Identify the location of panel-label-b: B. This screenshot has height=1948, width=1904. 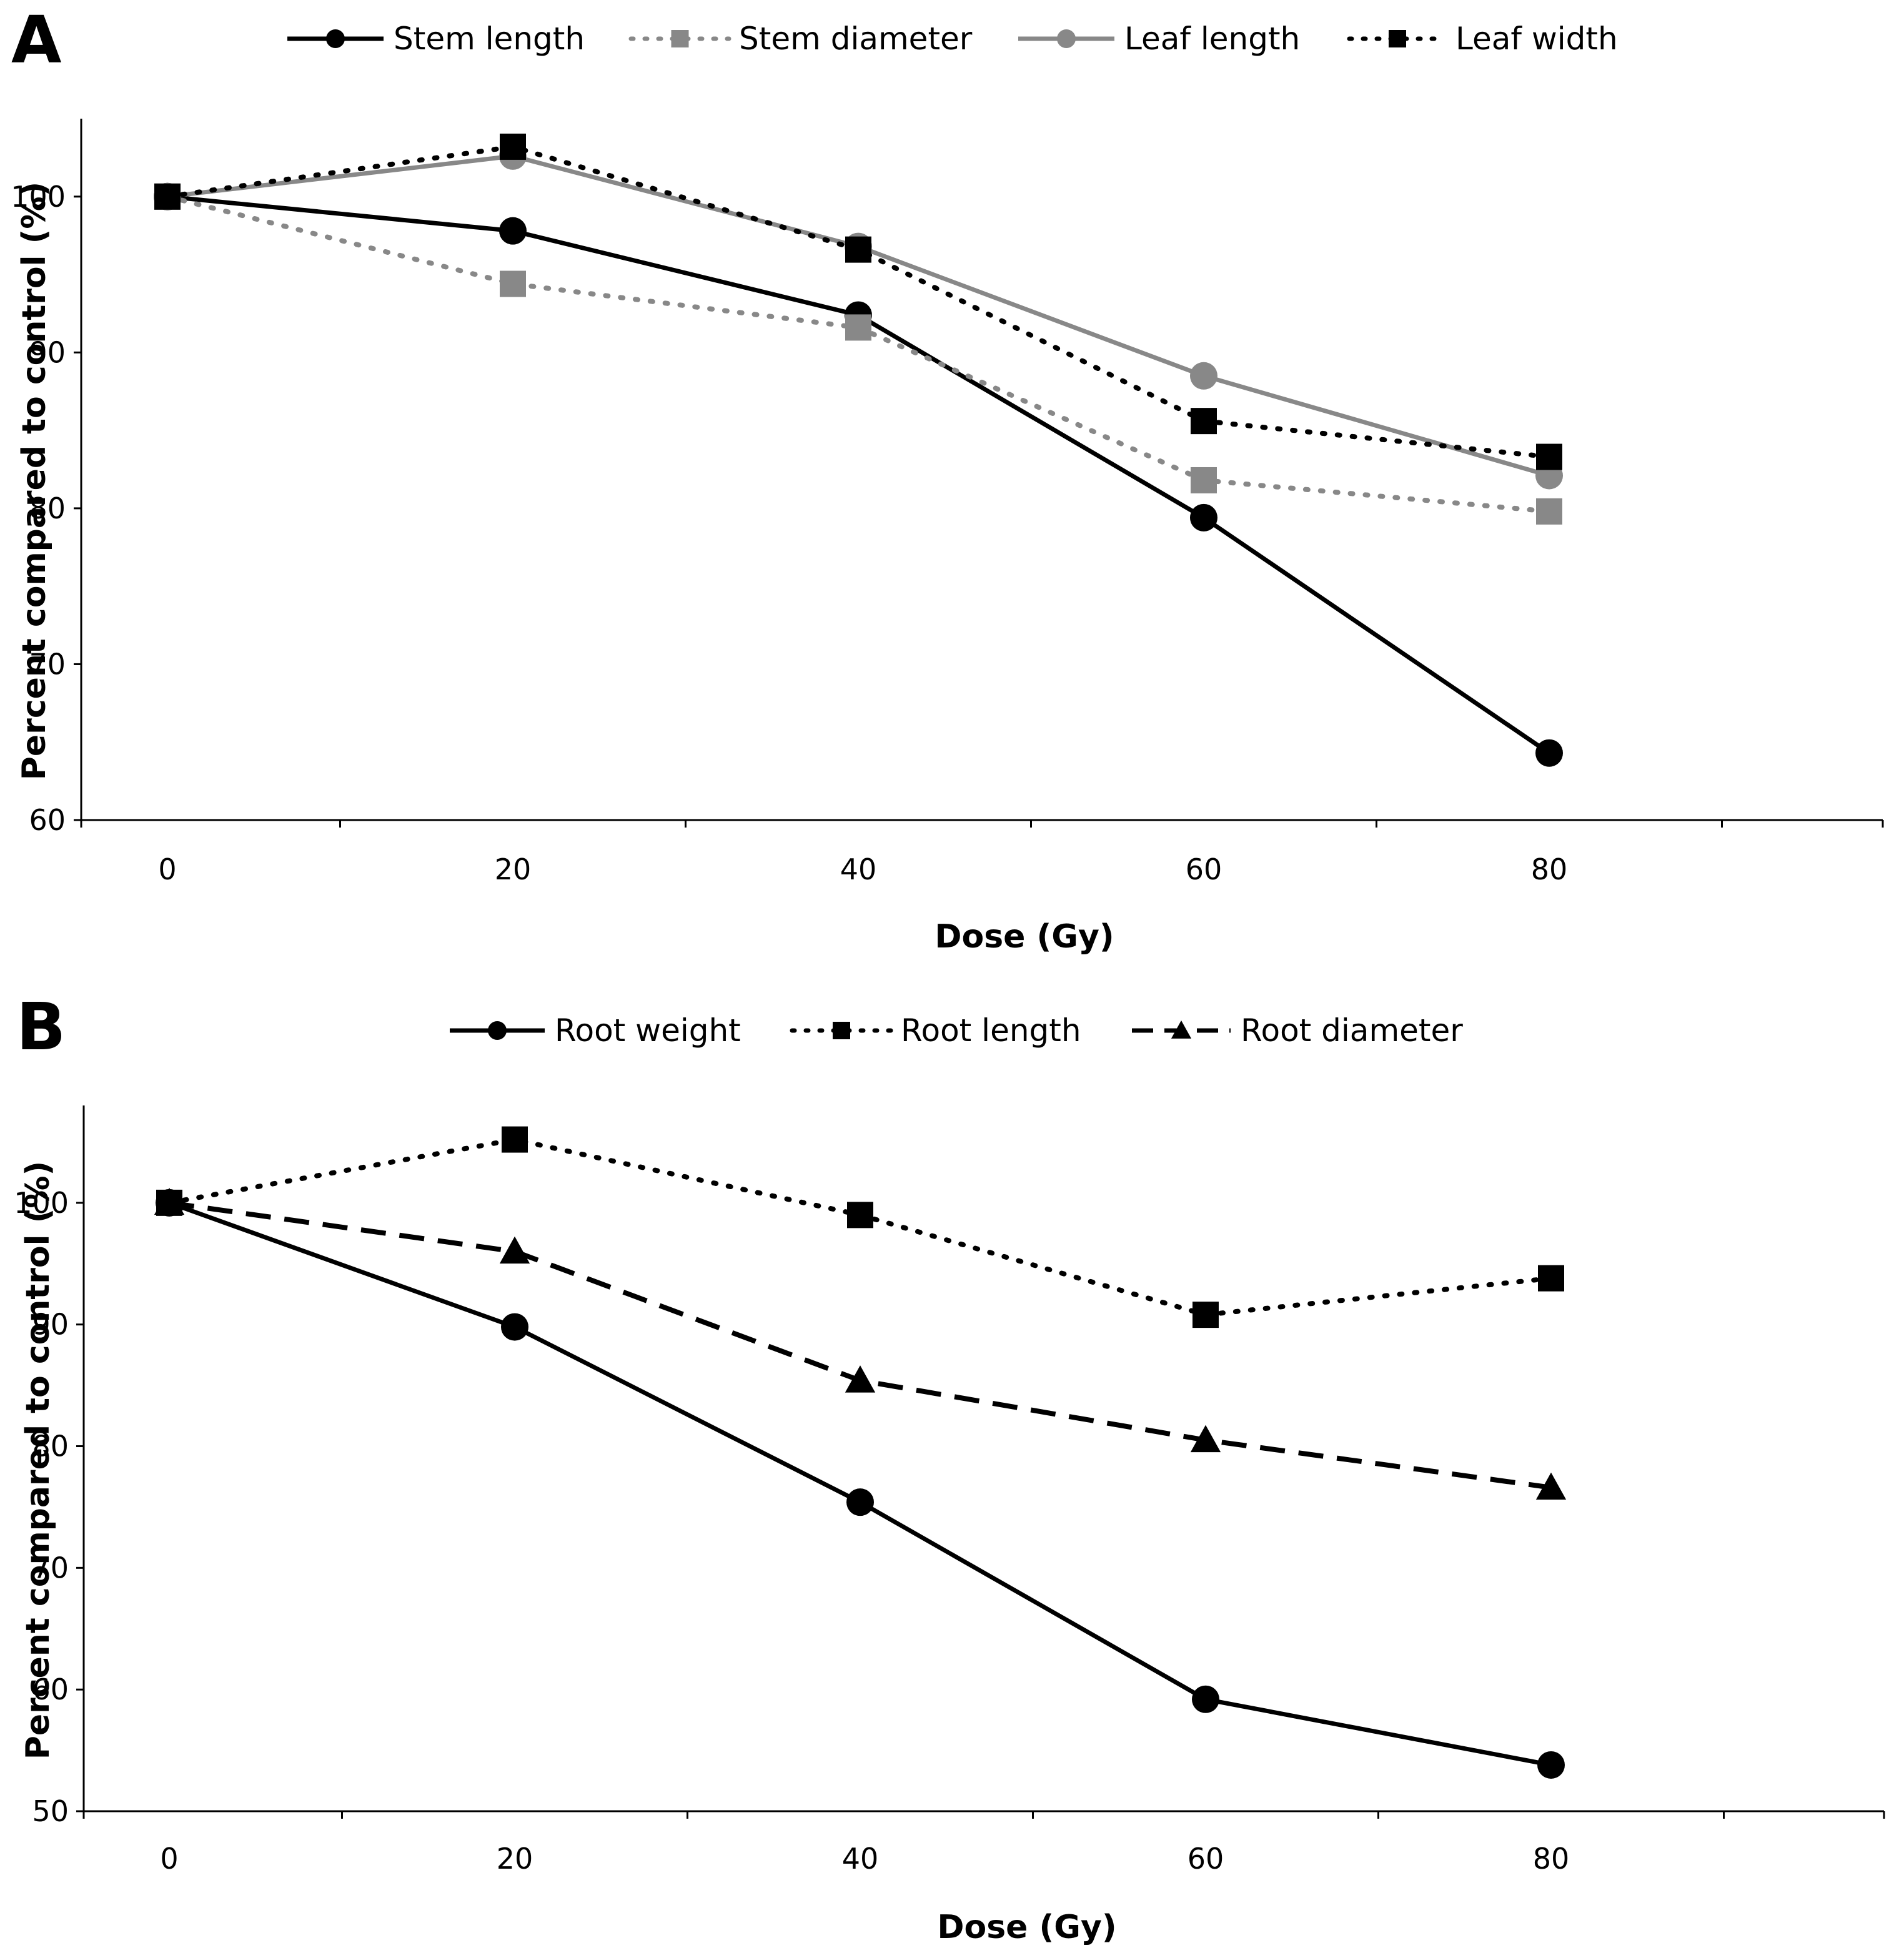
(41, 1027).